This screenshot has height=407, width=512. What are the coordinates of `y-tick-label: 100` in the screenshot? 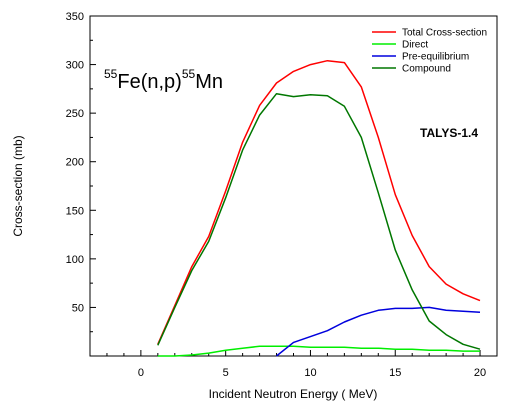 It's located at (75, 260).